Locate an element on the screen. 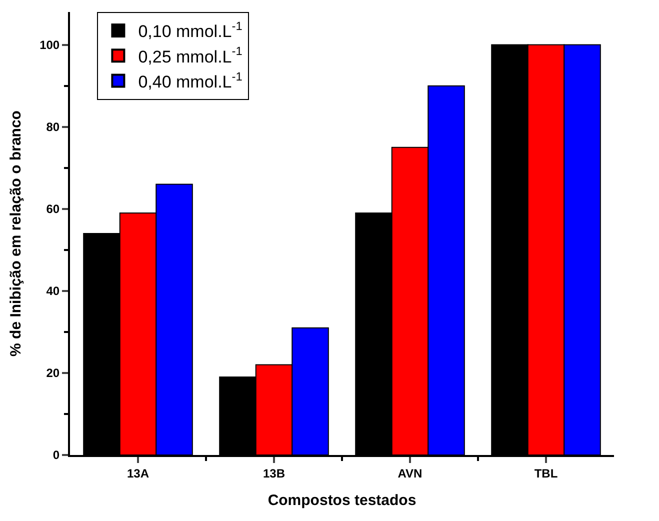 The height and width of the screenshot is (521, 659). x-axis-title: Compostos testados is located at coordinates (342, 500).